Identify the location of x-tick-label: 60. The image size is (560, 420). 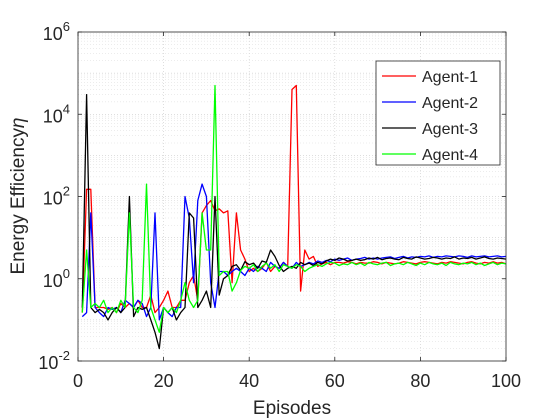
(335, 381).